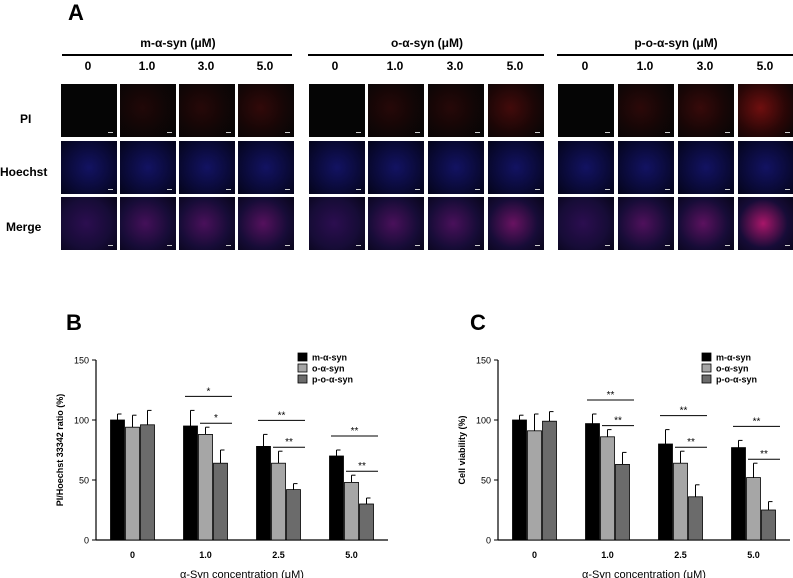 Image resolution: width=793 pixels, height=578 pixels. I want to click on row-label-pi: PI, so click(26, 119).